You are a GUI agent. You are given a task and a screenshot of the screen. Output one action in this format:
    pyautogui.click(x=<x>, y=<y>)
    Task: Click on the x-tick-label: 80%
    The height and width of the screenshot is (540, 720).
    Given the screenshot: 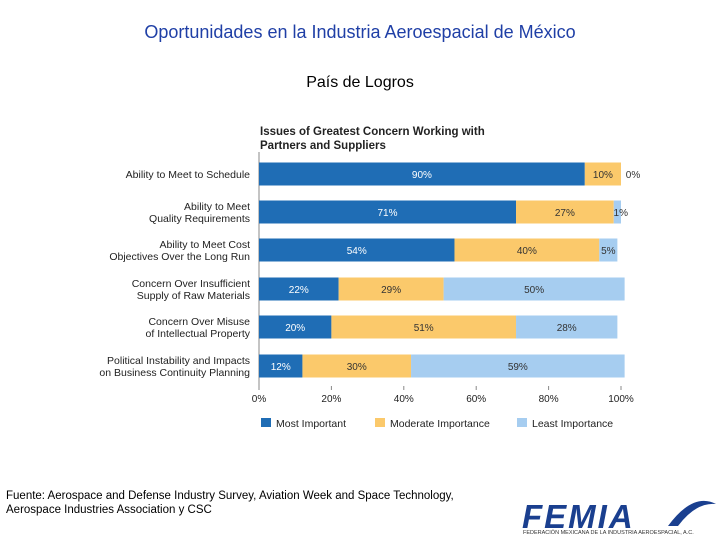 What is the action you would take?
    pyautogui.click(x=549, y=399)
    